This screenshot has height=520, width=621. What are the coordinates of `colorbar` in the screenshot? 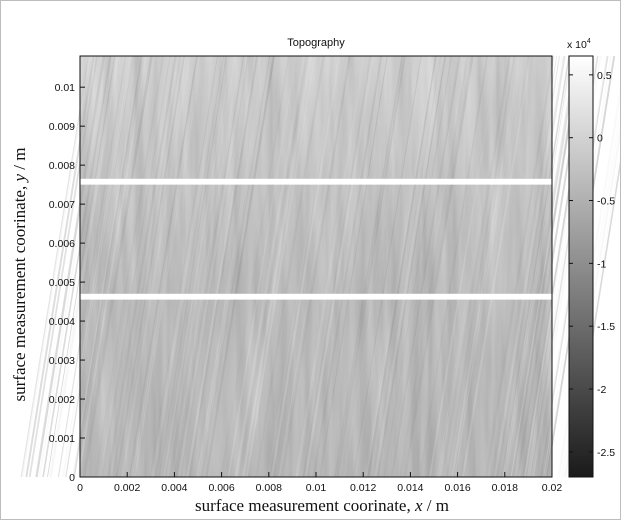 It's located at (581, 266).